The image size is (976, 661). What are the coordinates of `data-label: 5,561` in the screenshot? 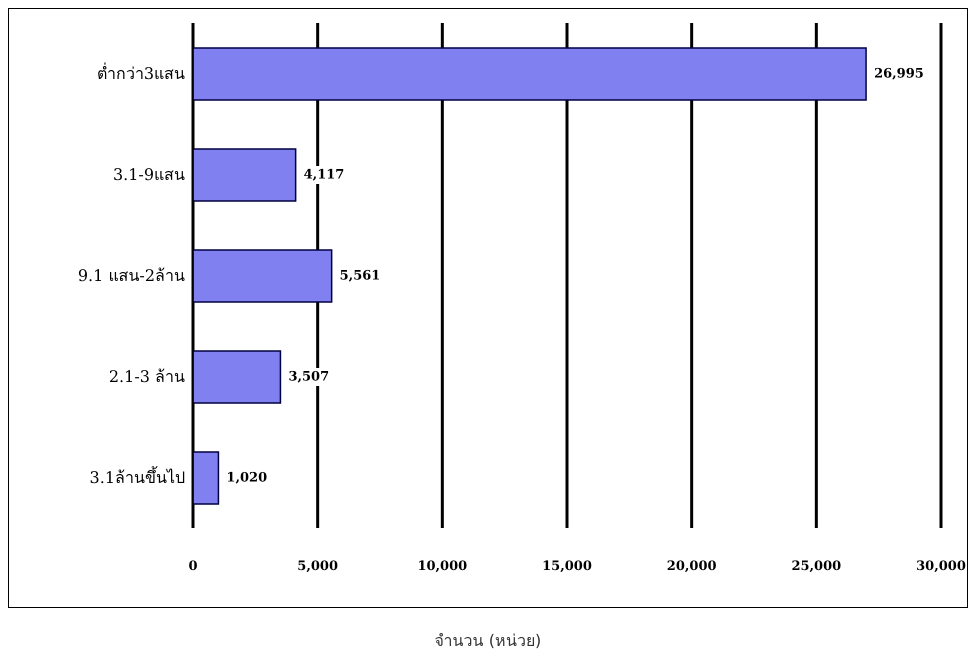 It's located at (360, 276).